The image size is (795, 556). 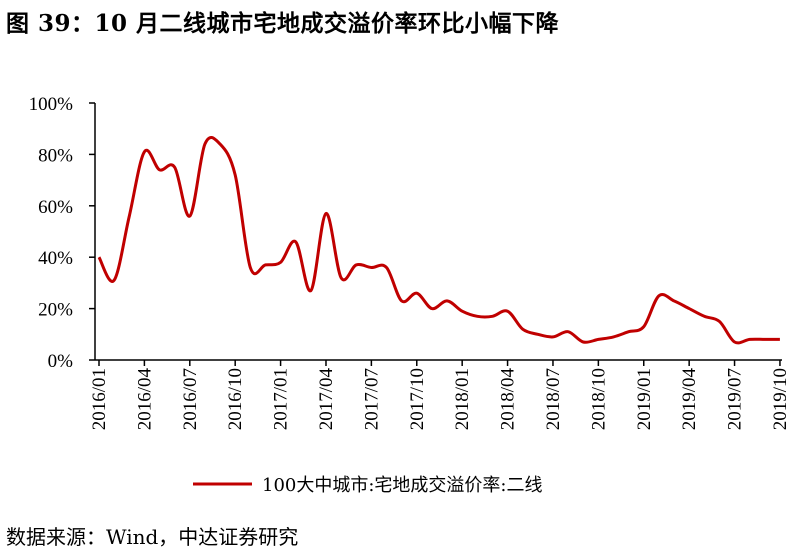 I want to click on y-tick-label: 80%, so click(x=55, y=155).